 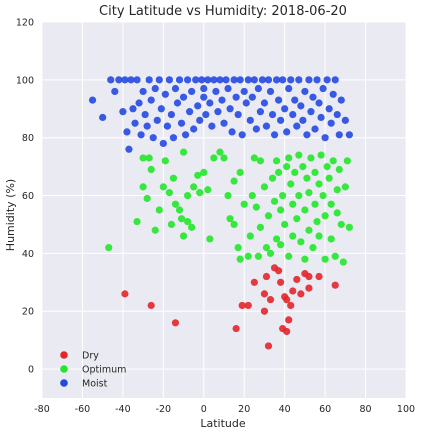 I want to click on x-tick-label: 80, so click(x=366, y=409).